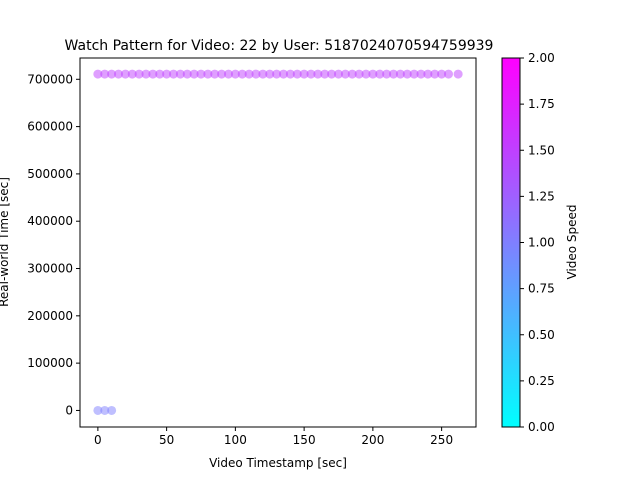  Describe the element at coordinates (541, 104) in the screenshot. I see `colorbar-tick-label: 1.75` at that location.